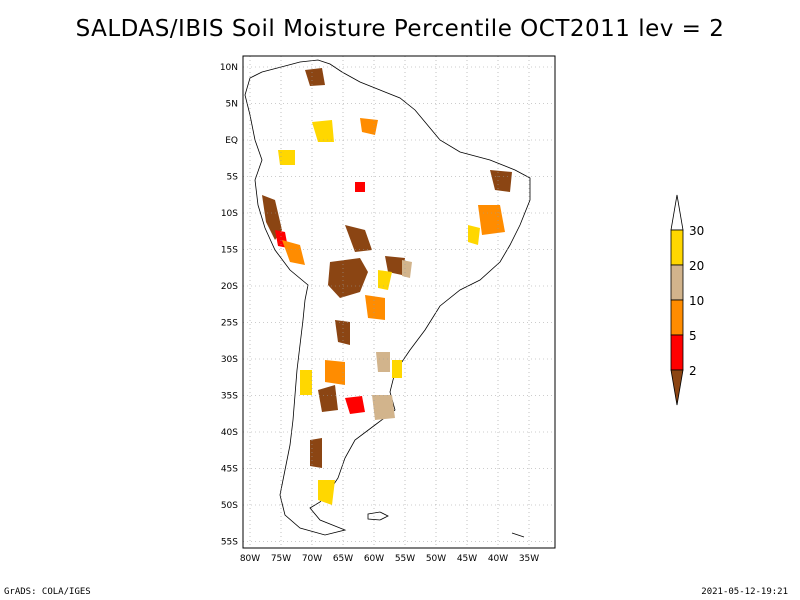 The height and width of the screenshot is (600, 800). What do you see at coordinates (312, 559) in the screenshot?
I see `lon-label: 70W` at bounding box center [312, 559].